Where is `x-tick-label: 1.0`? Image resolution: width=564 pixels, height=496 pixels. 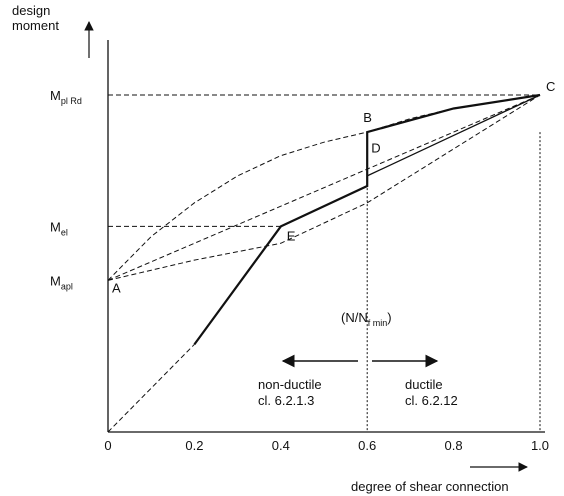 x-tick-label: 1.0 is located at coordinates (540, 445).